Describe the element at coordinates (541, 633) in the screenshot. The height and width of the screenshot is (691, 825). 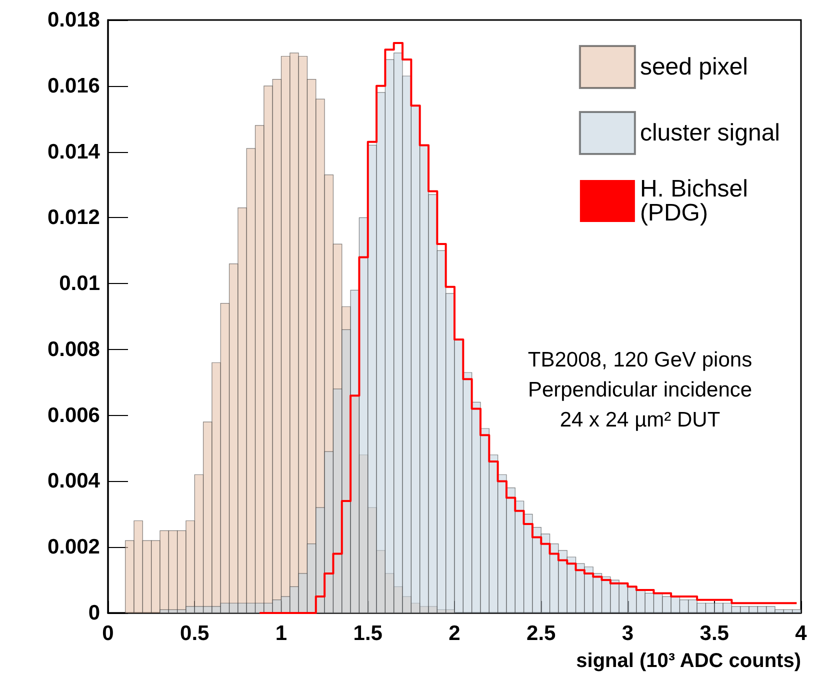
I see `x-tick-label: 2.5` at that location.